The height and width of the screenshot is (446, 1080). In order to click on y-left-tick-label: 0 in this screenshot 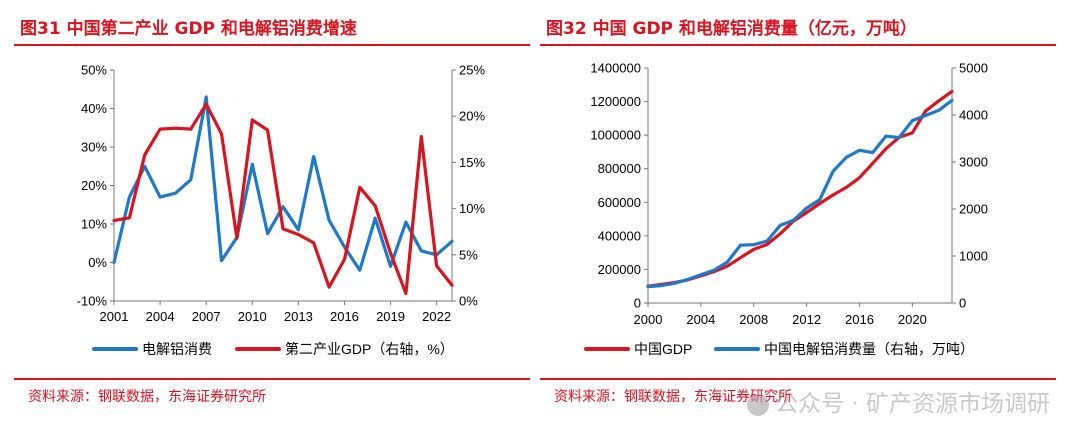, I will do `click(637, 303)`.